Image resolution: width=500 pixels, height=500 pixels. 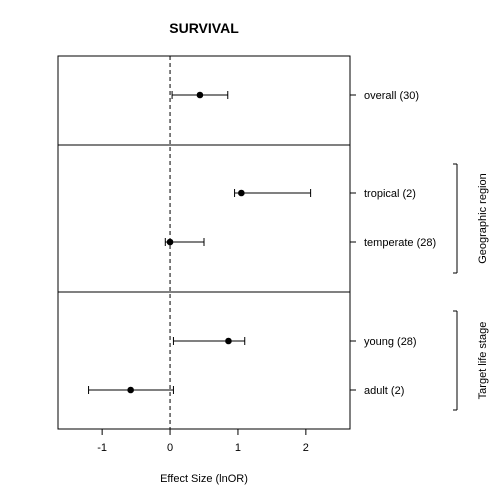 I want to click on group-label: Geographic region, so click(x=483, y=218).